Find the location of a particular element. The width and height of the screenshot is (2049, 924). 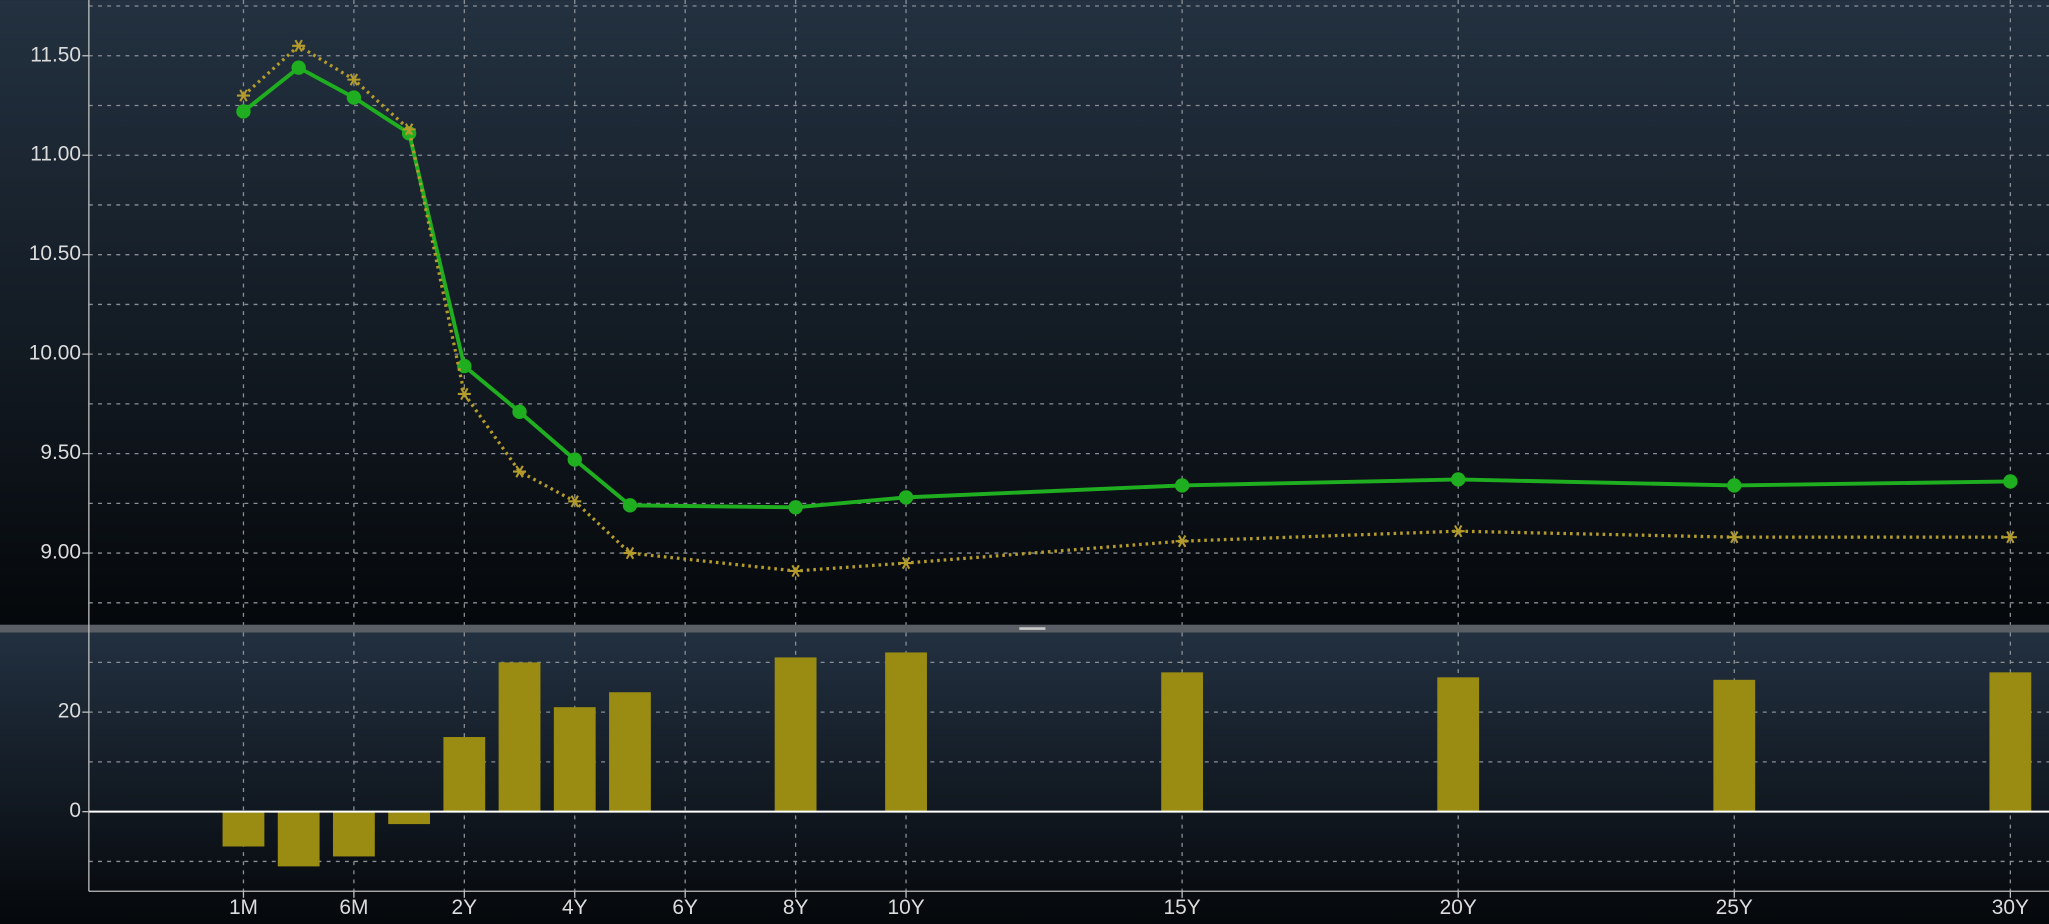

x-tick-label: 20Y is located at coordinates (1458, 907).